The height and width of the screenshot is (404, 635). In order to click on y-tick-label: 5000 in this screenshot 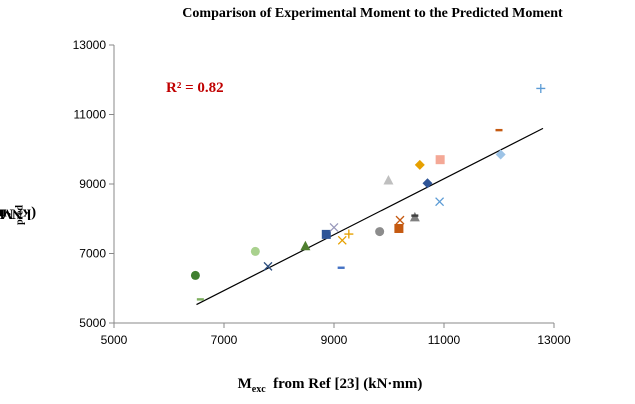, I will do `click(92, 323)`.